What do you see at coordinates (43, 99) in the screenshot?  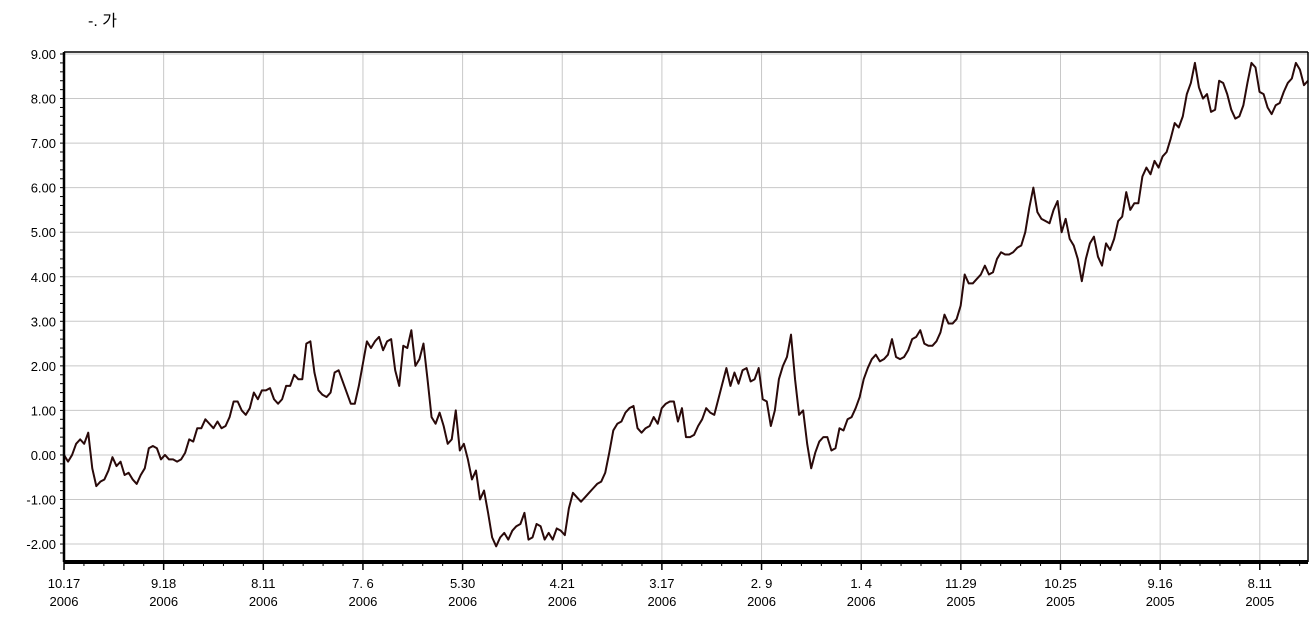 I see `y-tick-label: 8.00` at bounding box center [43, 99].